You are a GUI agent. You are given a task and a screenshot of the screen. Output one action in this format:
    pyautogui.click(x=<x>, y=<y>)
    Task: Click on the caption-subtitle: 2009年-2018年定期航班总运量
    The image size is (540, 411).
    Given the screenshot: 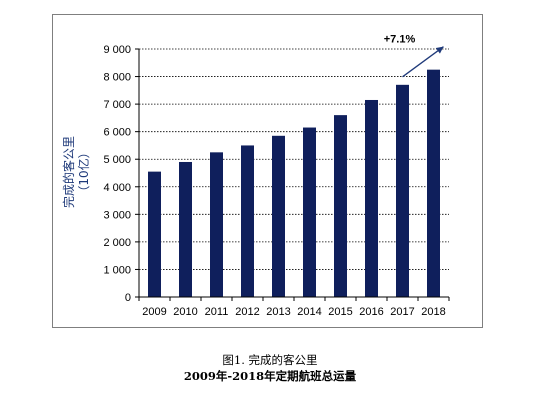 What is the action you would take?
    pyautogui.click(x=270, y=376)
    